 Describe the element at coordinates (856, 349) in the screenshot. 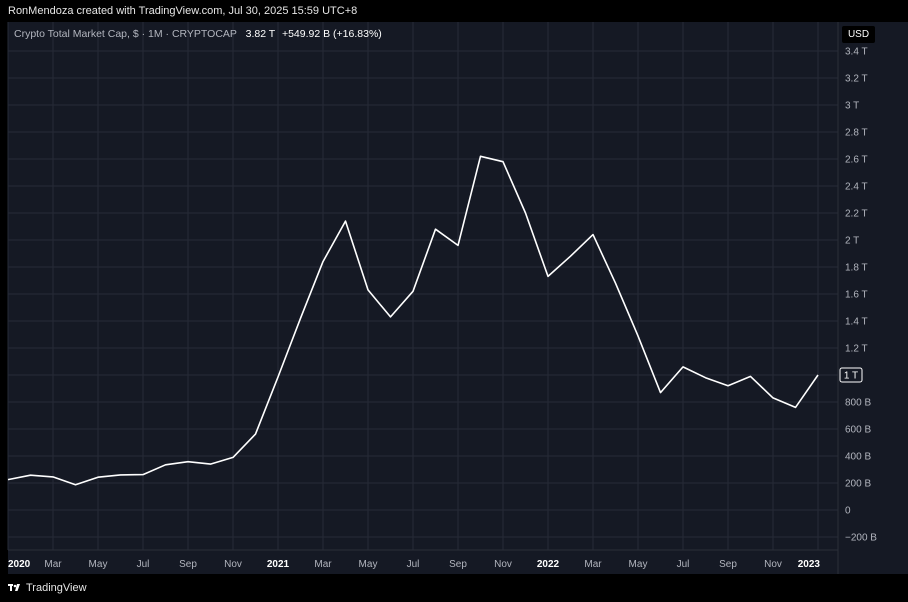

I see `y-tick-label: 1.2 T` at that location.